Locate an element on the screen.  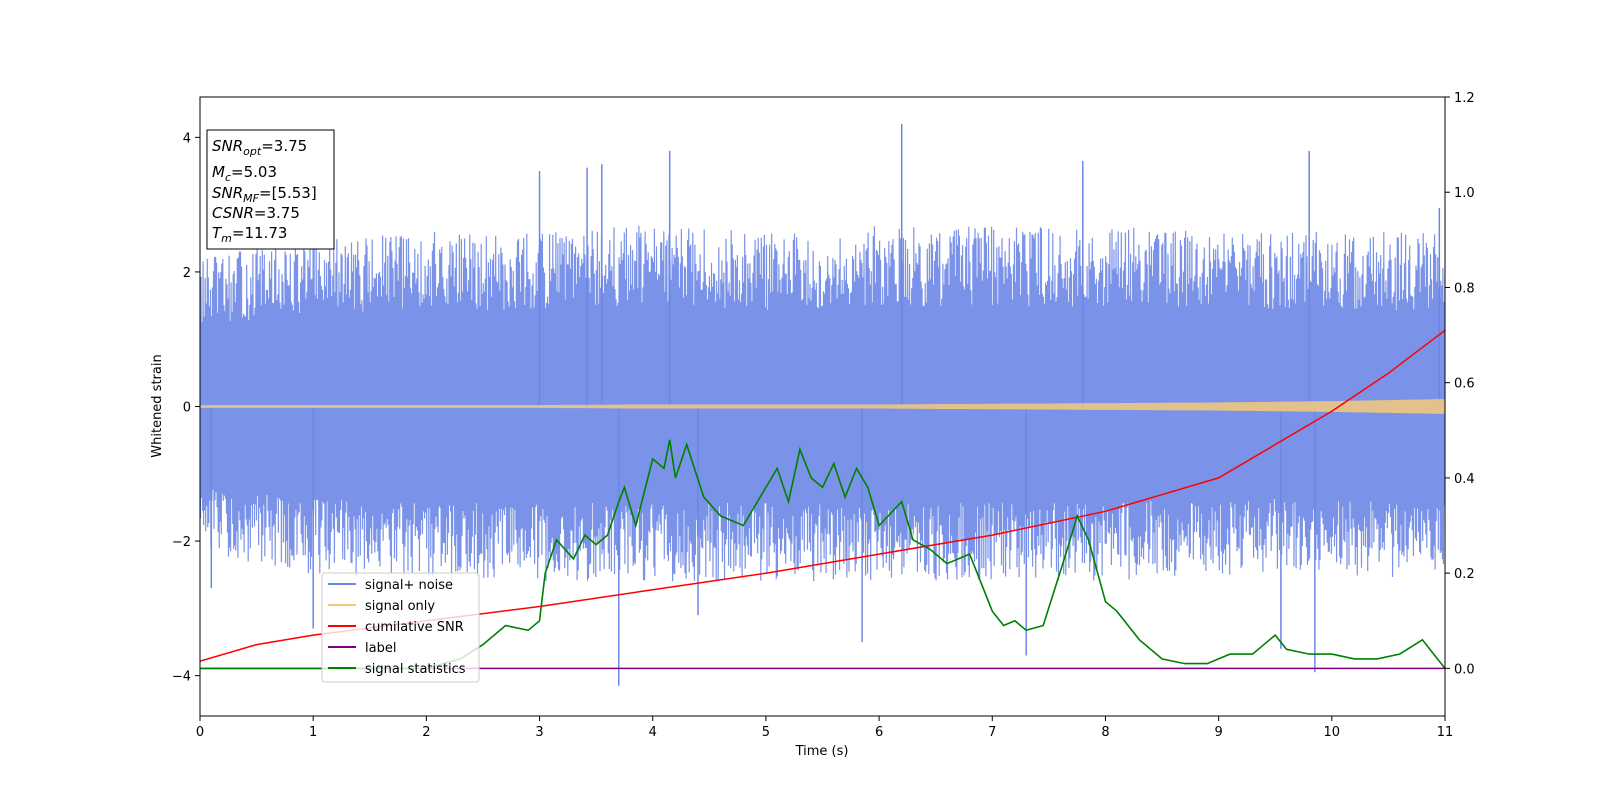
x-tick-label: 10 is located at coordinates (1332, 732).